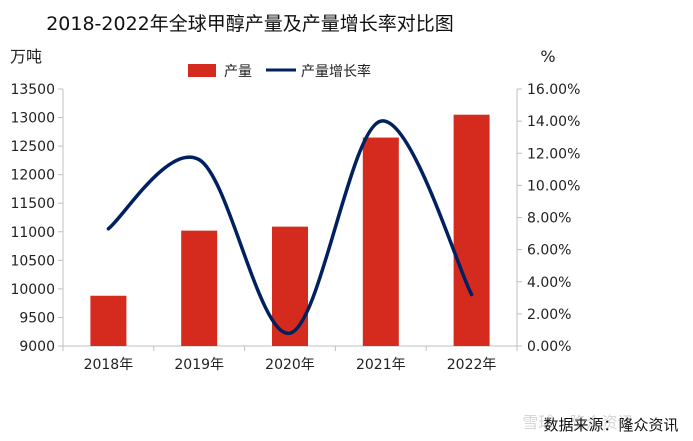 The width and height of the screenshot is (693, 441). What do you see at coordinates (279, 71) in the screenshot?
I see `legend: 产量 产量增长率` at bounding box center [279, 71].